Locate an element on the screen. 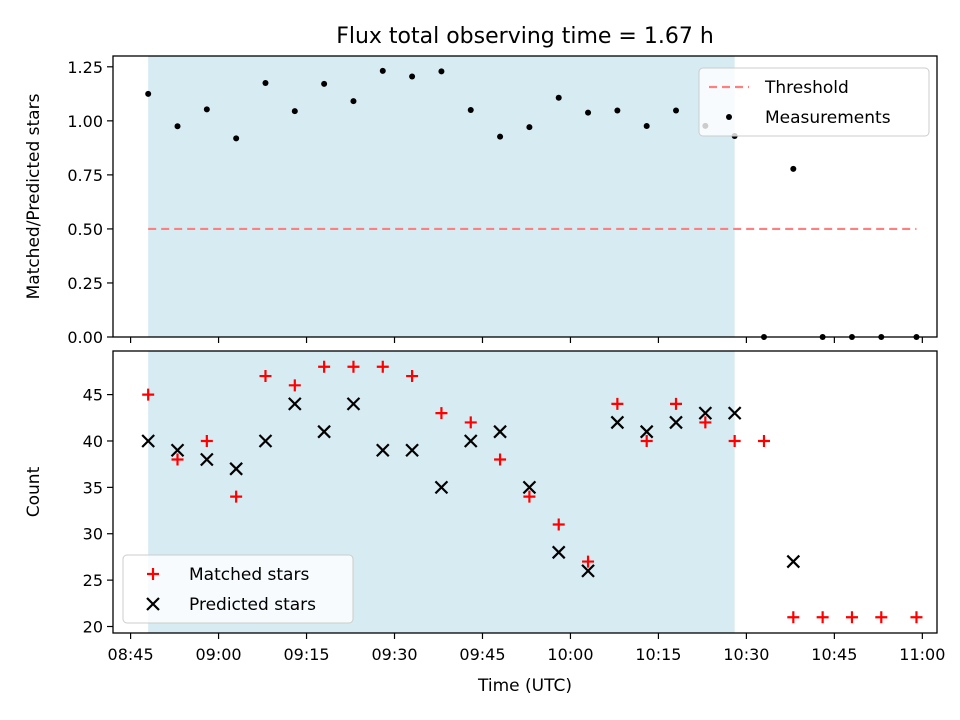  x-tick-label: 10:30 is located at coordinates (746, 654).